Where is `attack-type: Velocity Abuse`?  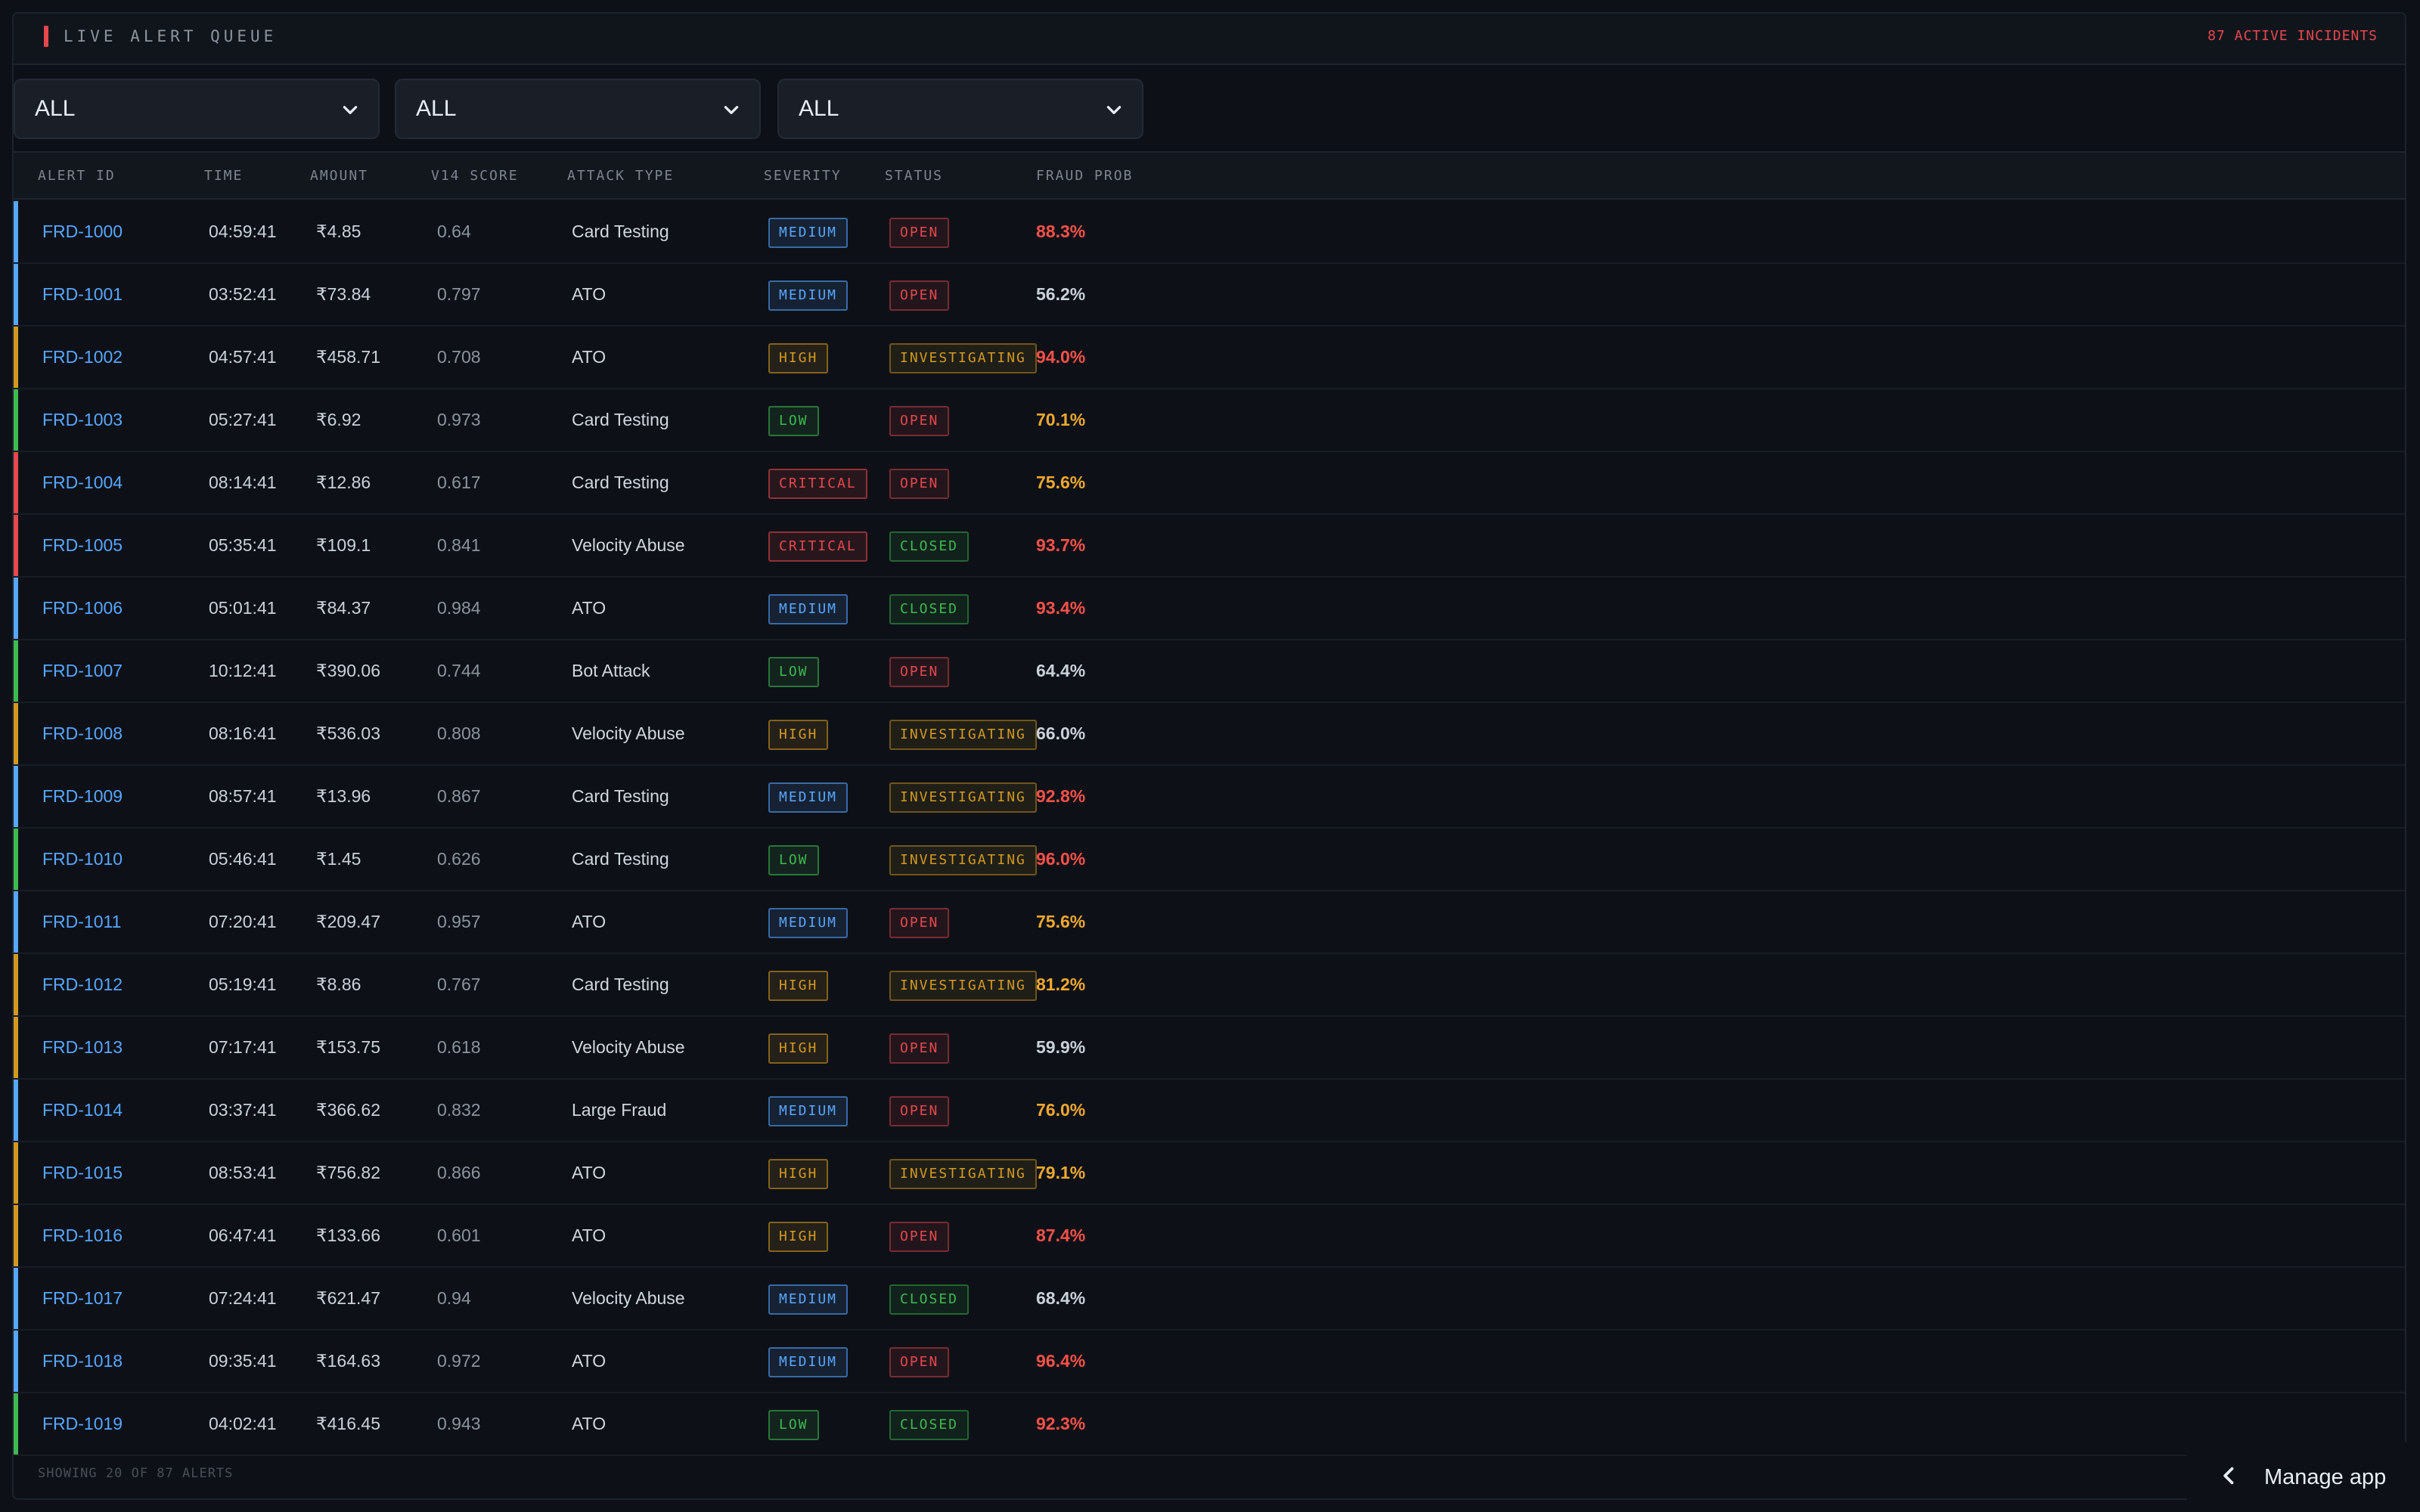 attack-type: Velocity Abuse is located at coordinates (628, 1047).